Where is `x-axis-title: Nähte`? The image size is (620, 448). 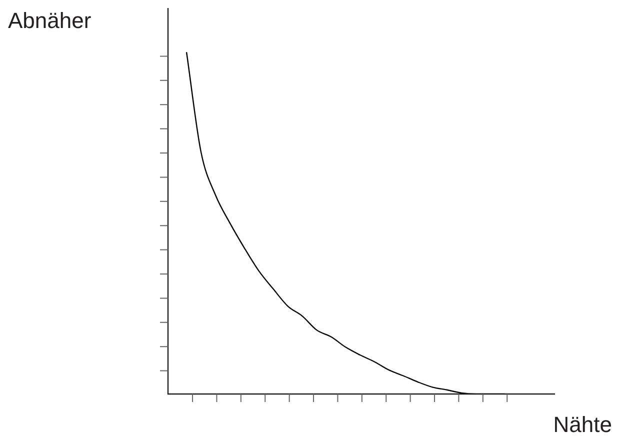
x-axis-title: Nähte is located at coordinates (582, 425).